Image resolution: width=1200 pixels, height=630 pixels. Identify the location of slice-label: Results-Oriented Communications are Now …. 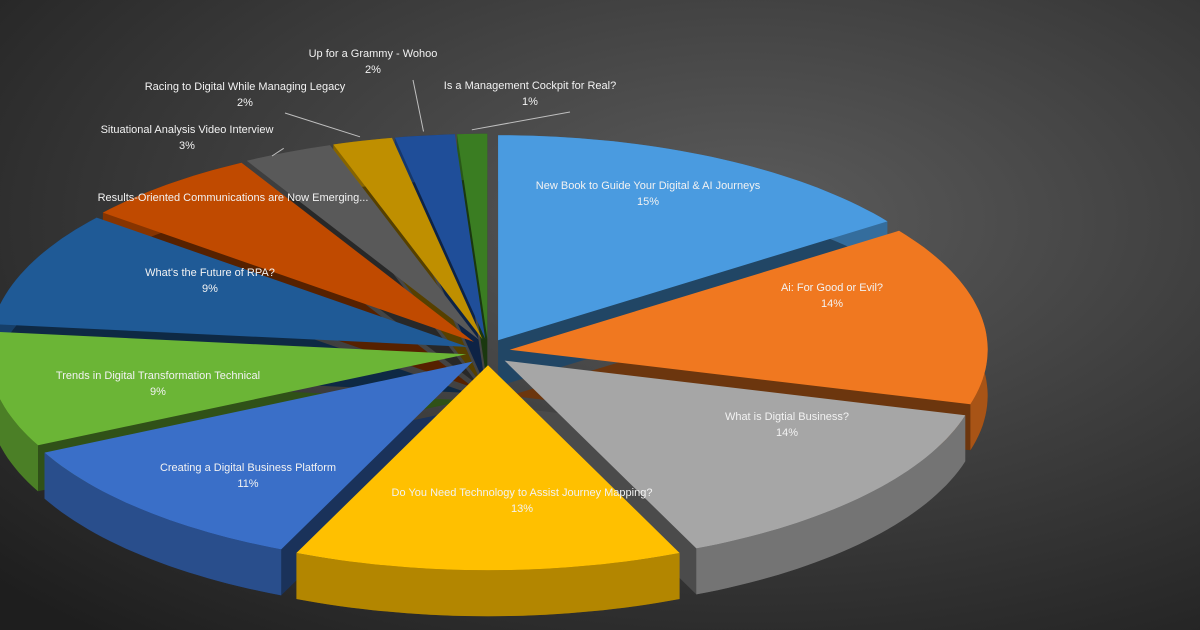
(233, 198).